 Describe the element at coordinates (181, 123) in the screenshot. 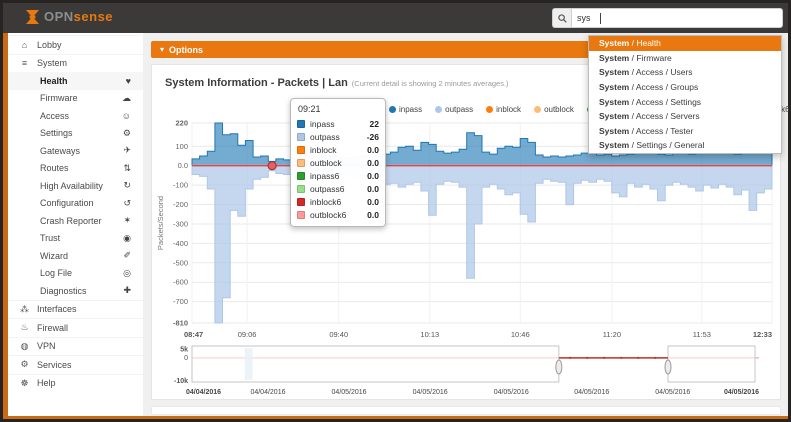

I see `svg-text: 220` at that location.